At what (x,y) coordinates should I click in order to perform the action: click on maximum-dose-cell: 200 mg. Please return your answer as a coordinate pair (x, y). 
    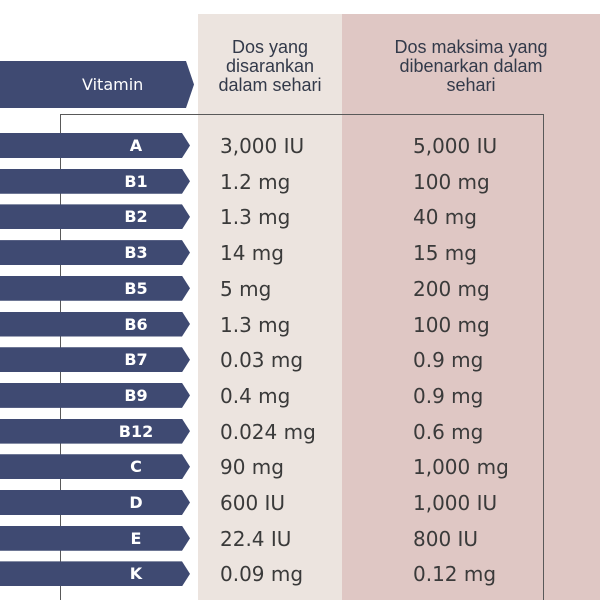
    Looking at the image, I should click on (451, 288).